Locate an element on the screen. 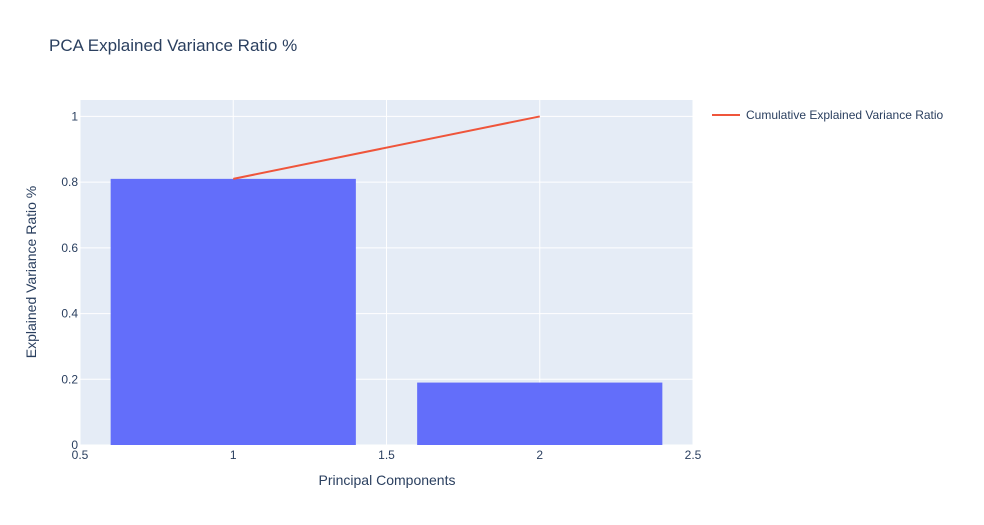  series-lines is located at coordinates (386, 147).